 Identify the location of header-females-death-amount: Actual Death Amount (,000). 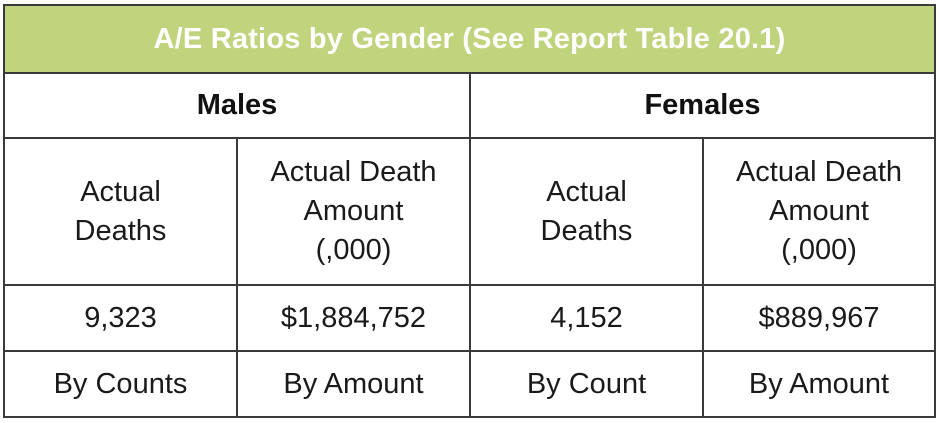
(819, 211).